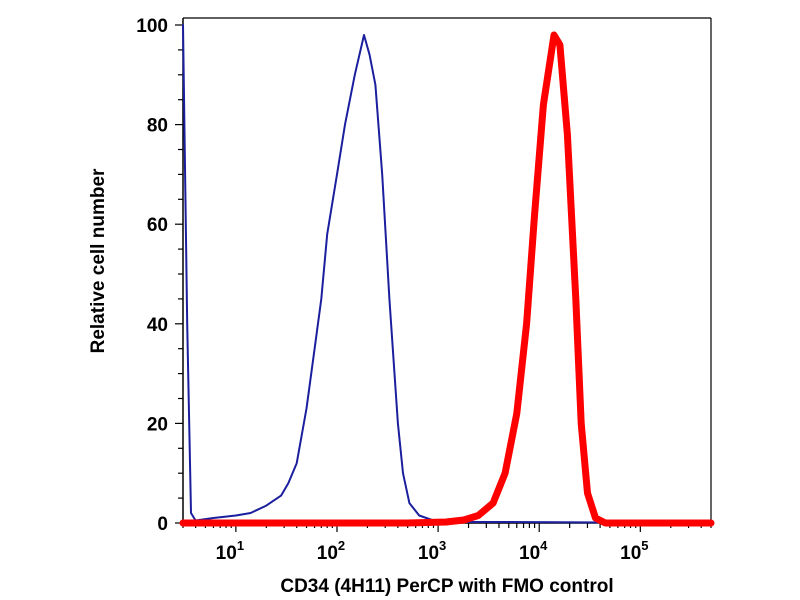 Image resolution: width=800 pixels, height=600 pixels. What do you see at coordinates (432, 551) in the screenshot?
I see `x-tick-label: 10³` at bounding box center [432, 551].